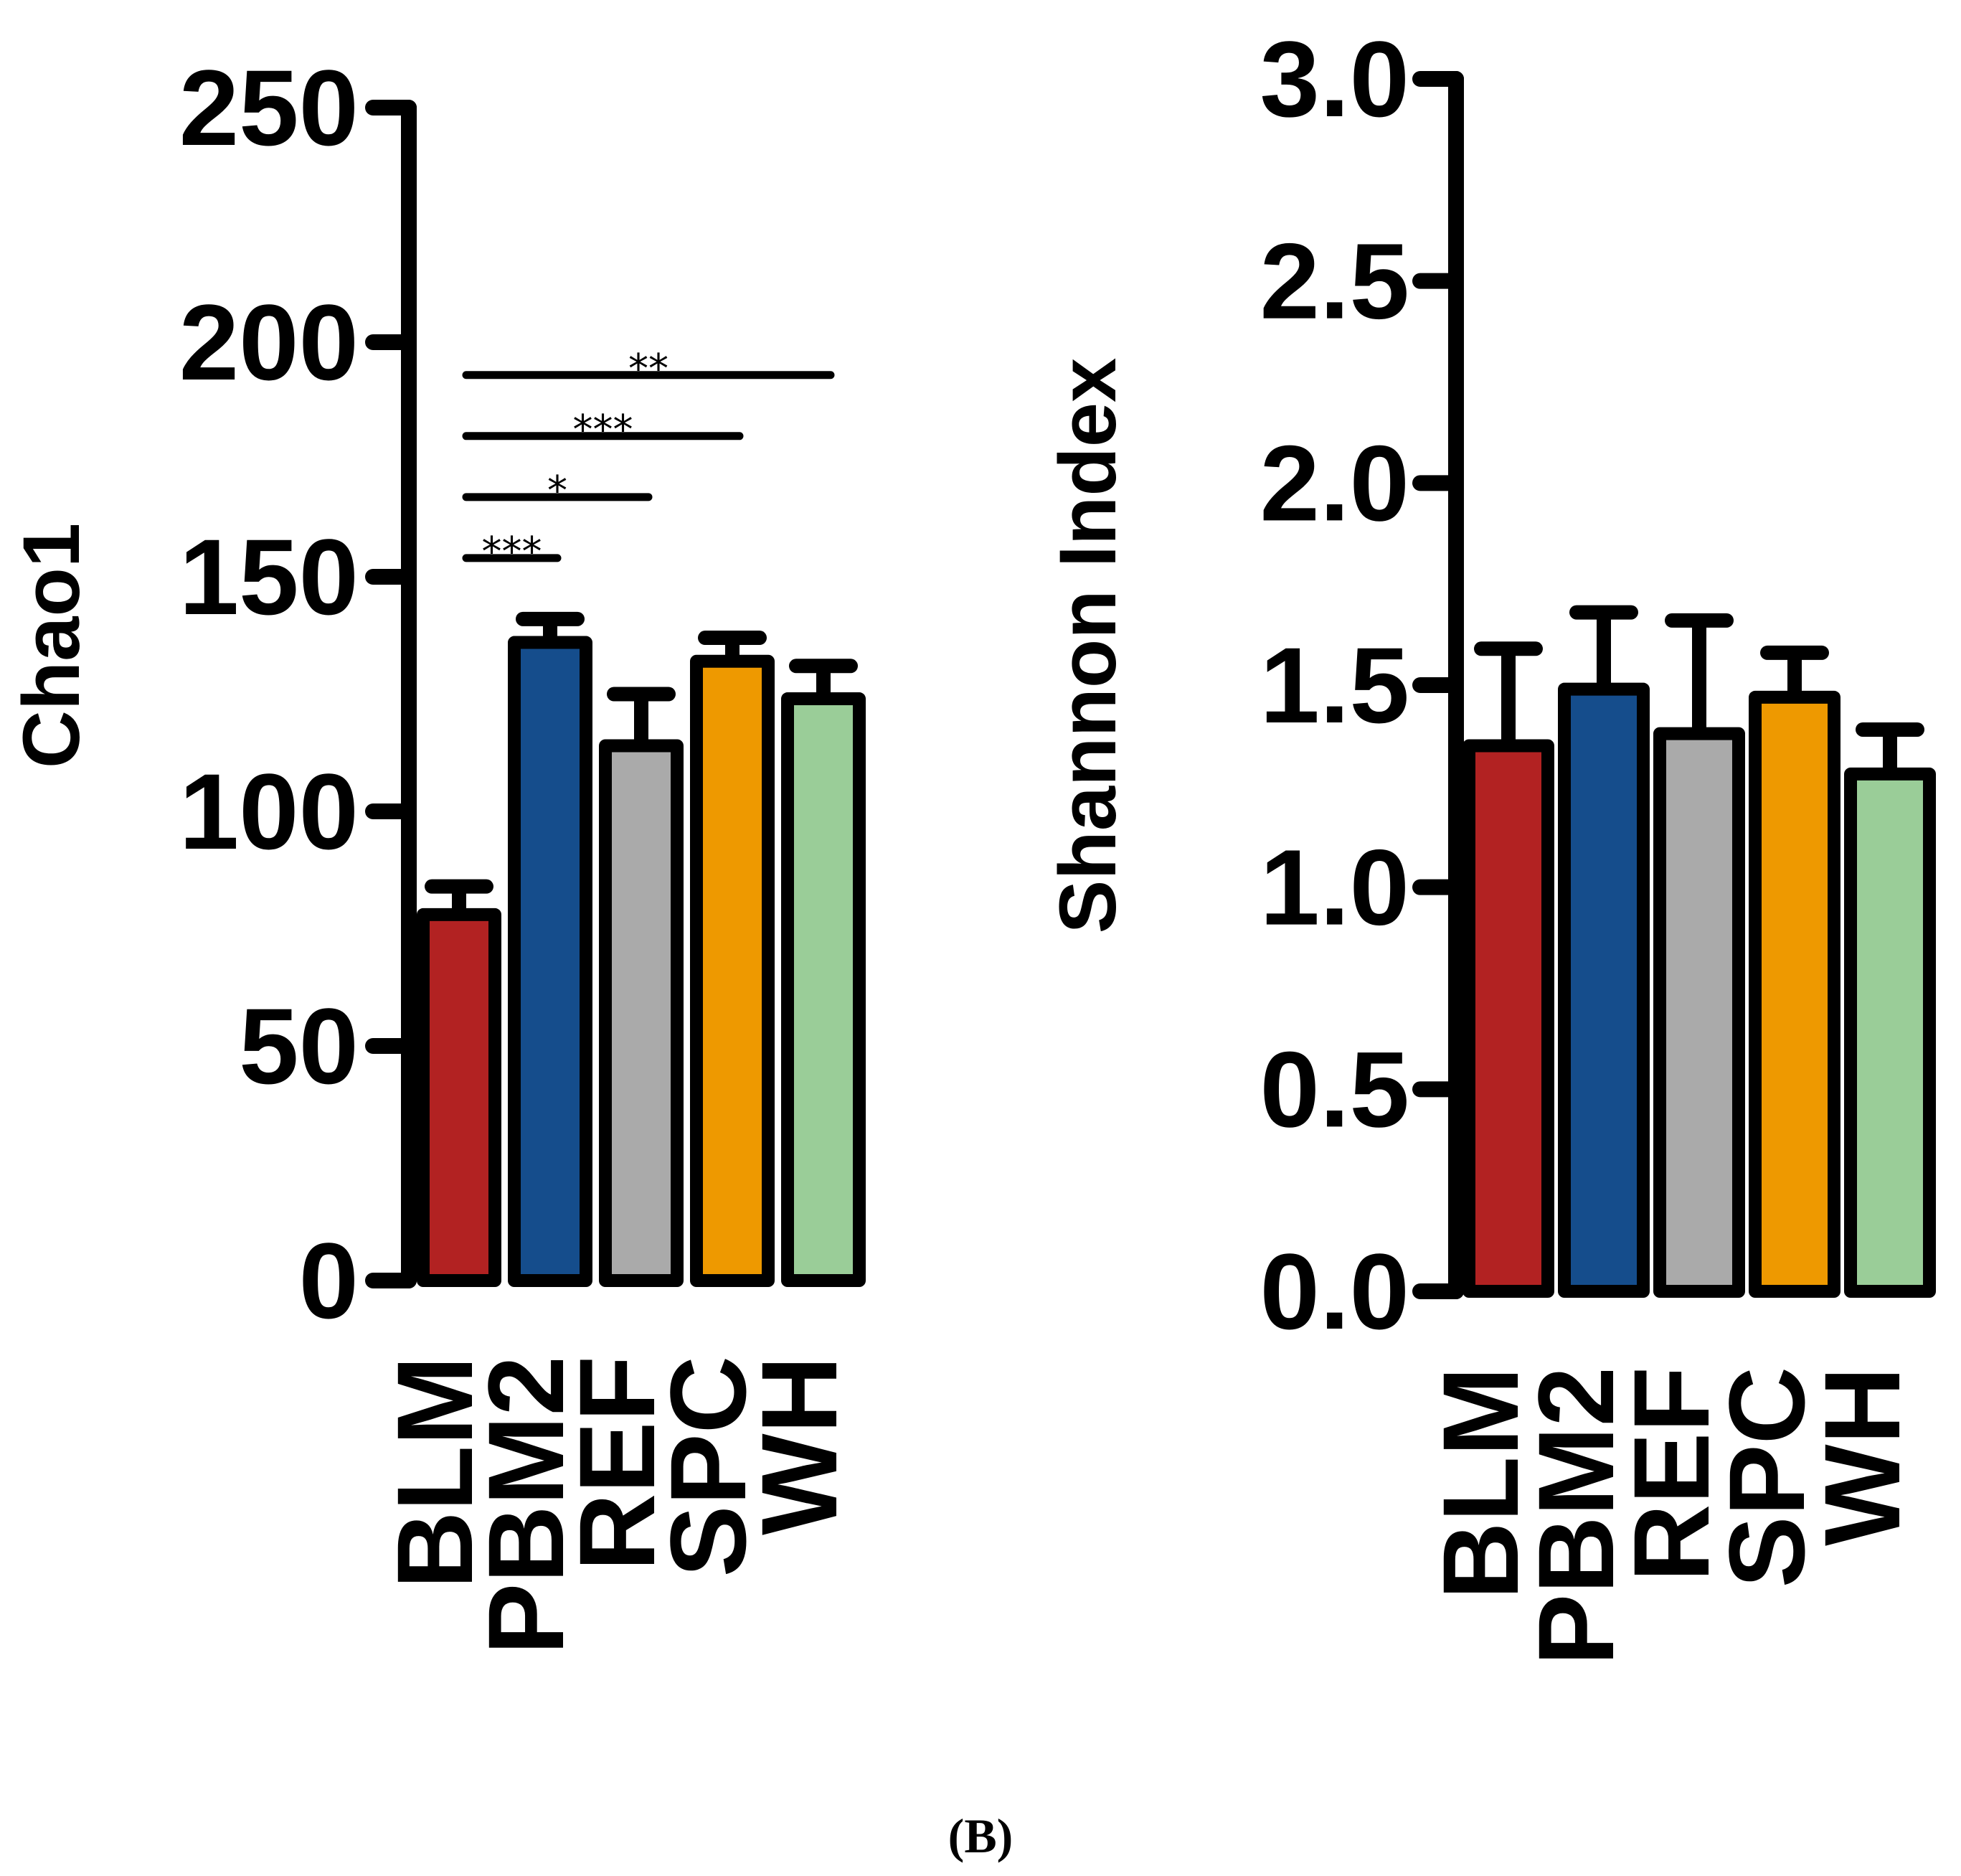  I want to click on y-tick-label: 3.0, so click(1334, 79).